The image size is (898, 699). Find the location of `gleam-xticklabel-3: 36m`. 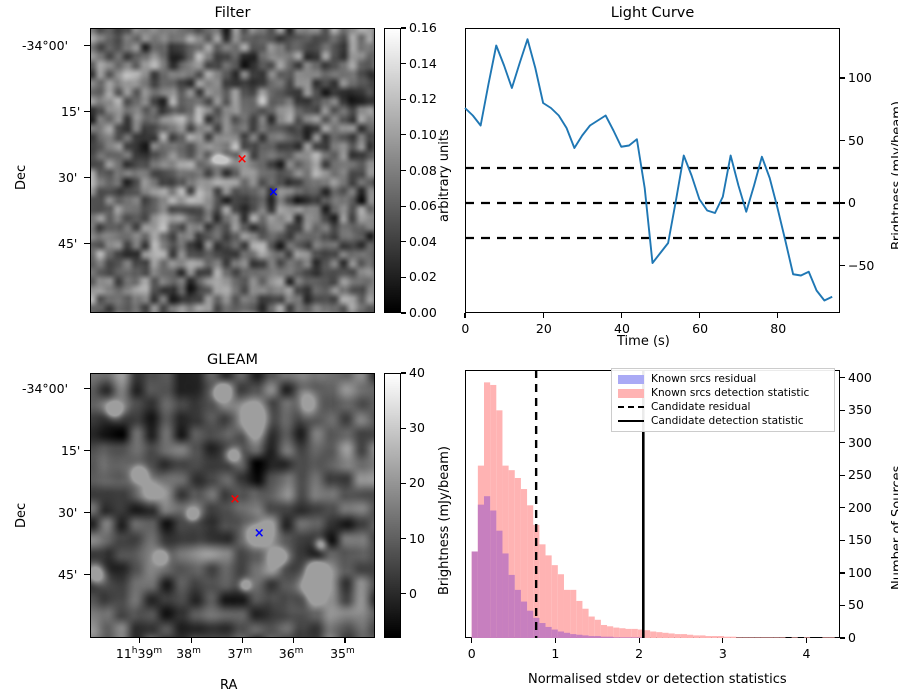

gleam-xticklabel-3: 36m is located at coordinates (291, 654).